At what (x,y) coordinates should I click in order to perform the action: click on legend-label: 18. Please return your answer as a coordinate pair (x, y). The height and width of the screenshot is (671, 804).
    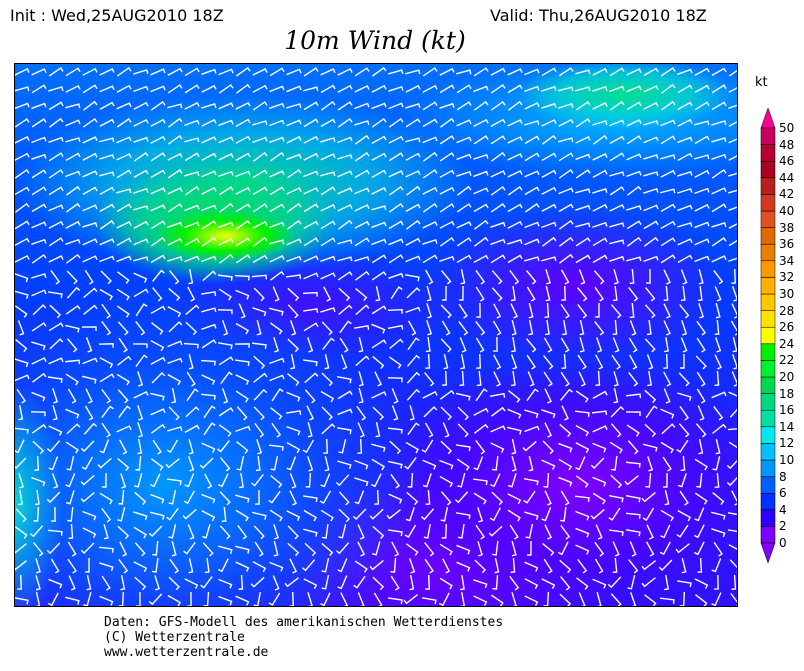
    Looking at the image, I should click on (787, 393).